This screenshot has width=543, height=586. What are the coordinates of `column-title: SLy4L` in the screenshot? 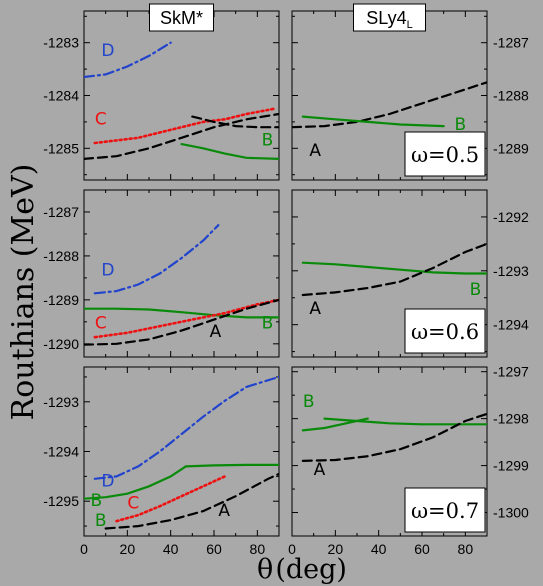 It's located at (389, 19).